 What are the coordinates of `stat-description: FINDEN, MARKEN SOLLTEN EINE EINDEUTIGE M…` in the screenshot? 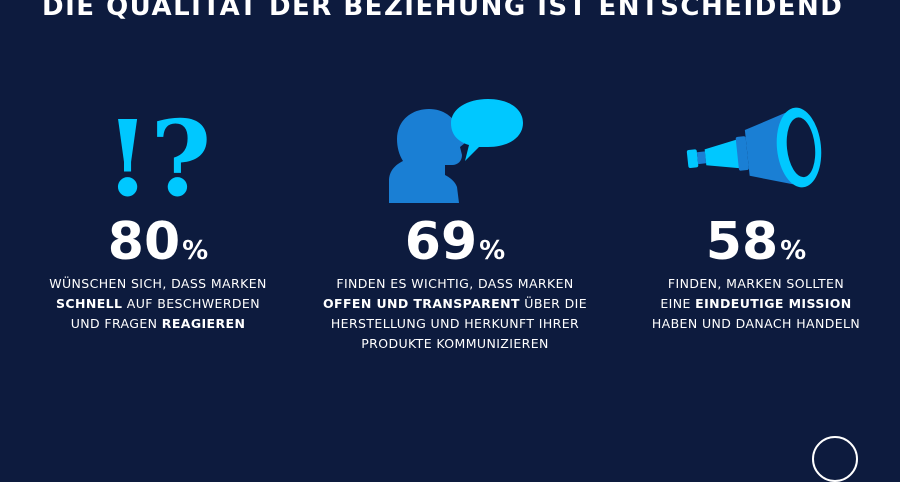 It's located at (756, 304).